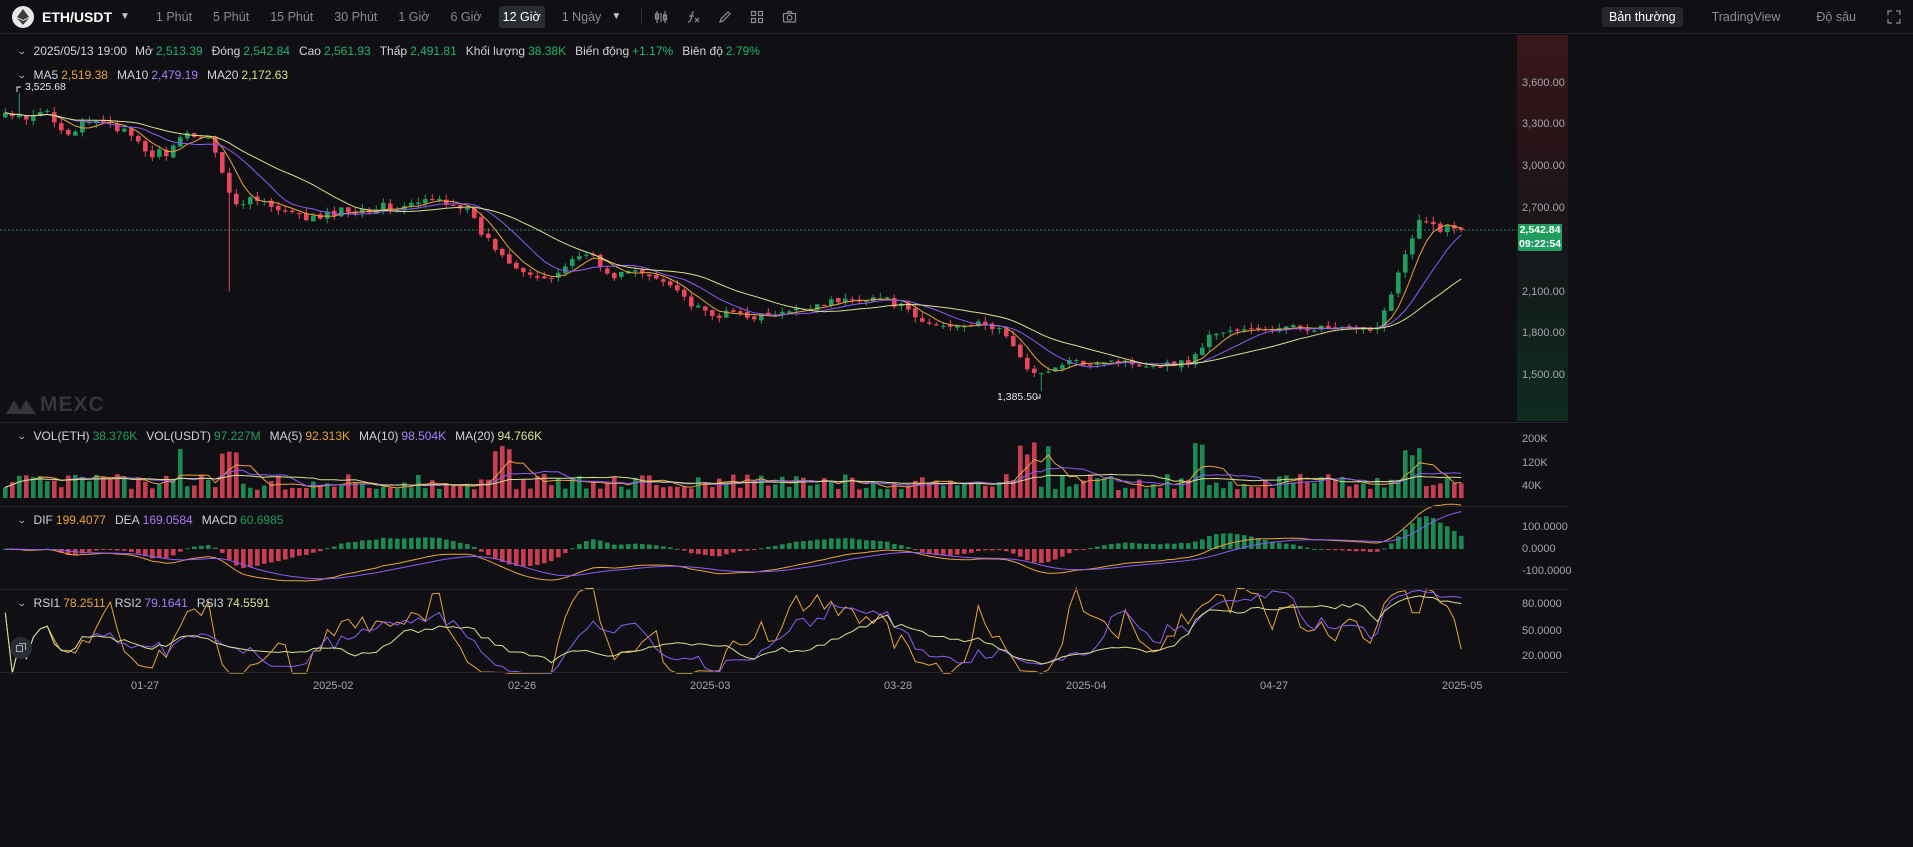 The width and height of the screenshot is (1913, 847). What do you see at coordinates (693, 17) in the screenshot?
I see `function-icon` at bounding box center [693, 17].